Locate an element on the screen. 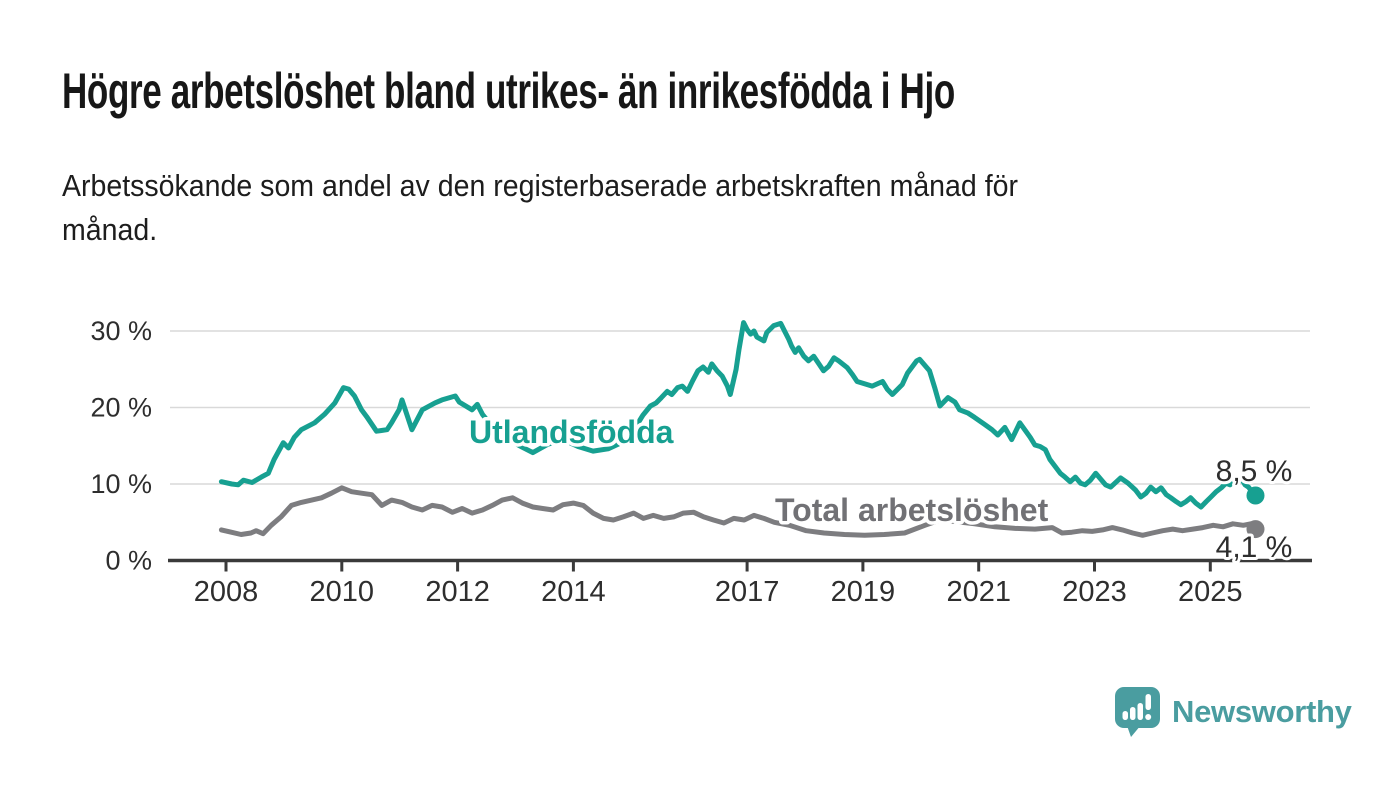  exclamation-dot is located at coordinates (1148, 717).